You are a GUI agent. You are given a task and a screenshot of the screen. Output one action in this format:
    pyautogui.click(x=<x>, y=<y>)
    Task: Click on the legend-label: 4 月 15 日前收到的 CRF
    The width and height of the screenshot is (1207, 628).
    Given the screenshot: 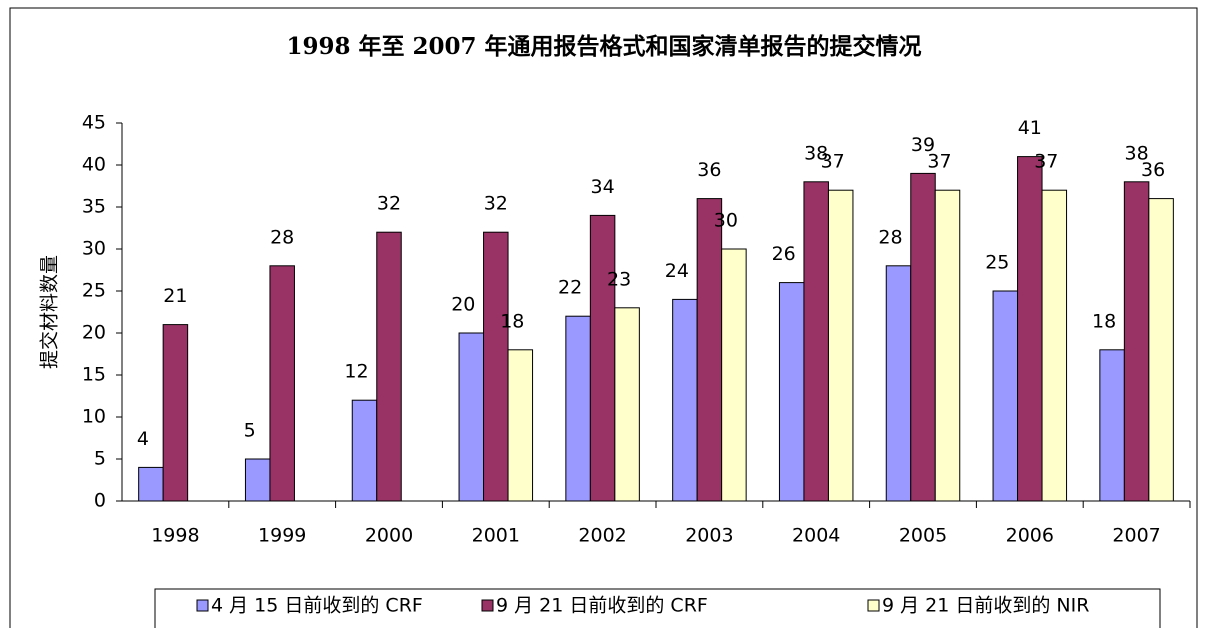 What is the action you would take?
    pyautogui.click(x=317, y=606)
    